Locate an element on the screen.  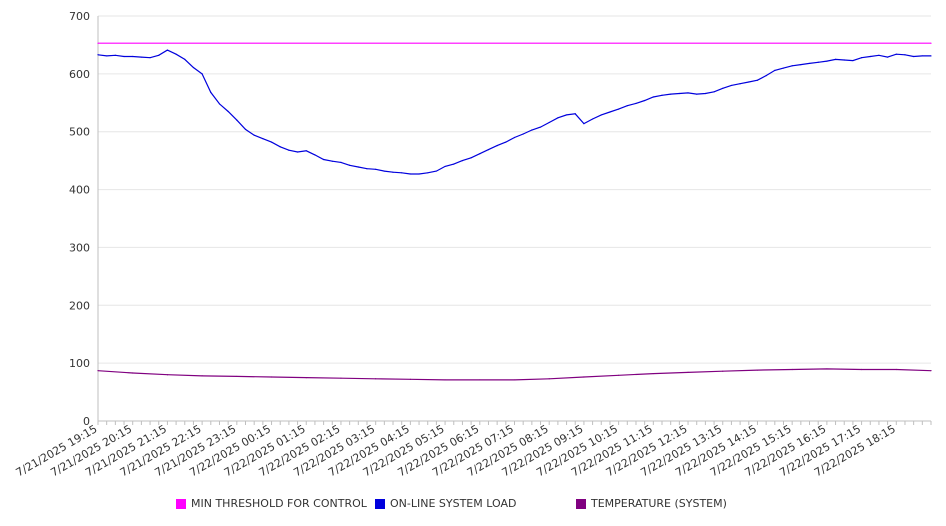
y-tick-label: 200 is located at coordinates (79, 305).